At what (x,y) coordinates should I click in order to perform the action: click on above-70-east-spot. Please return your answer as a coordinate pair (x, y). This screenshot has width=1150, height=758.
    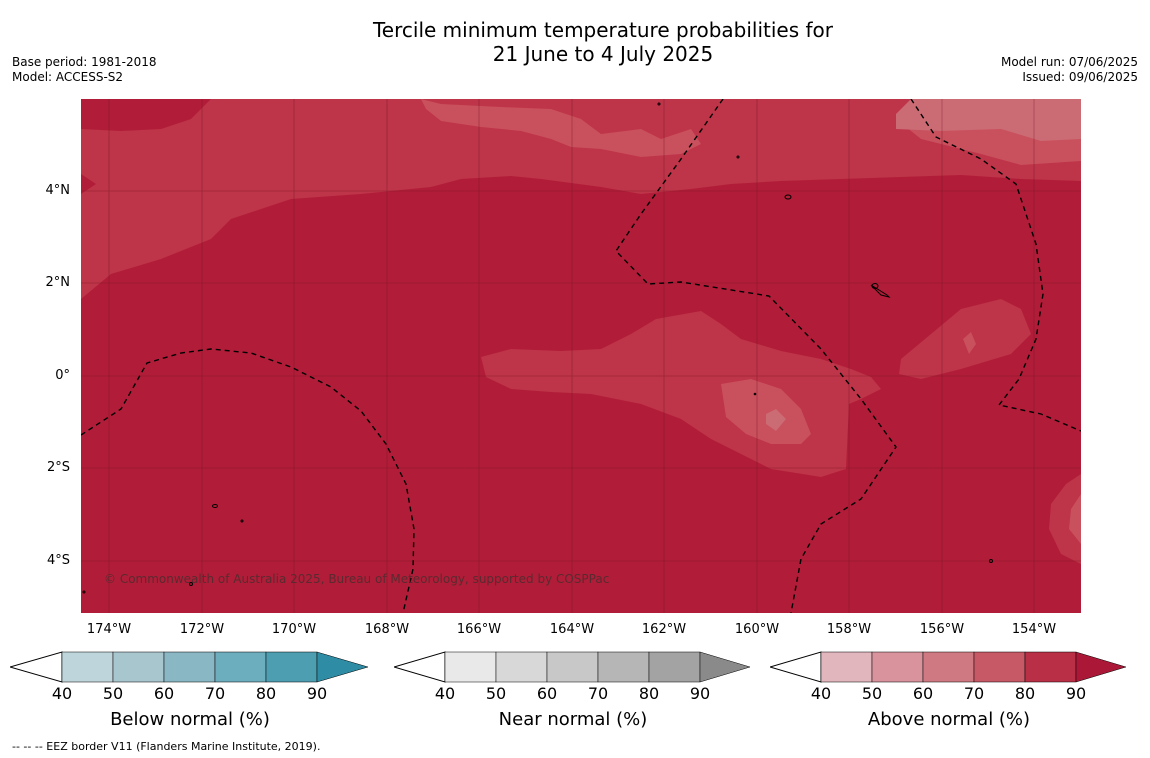
    Looking at the image, I should click on (969, 343).